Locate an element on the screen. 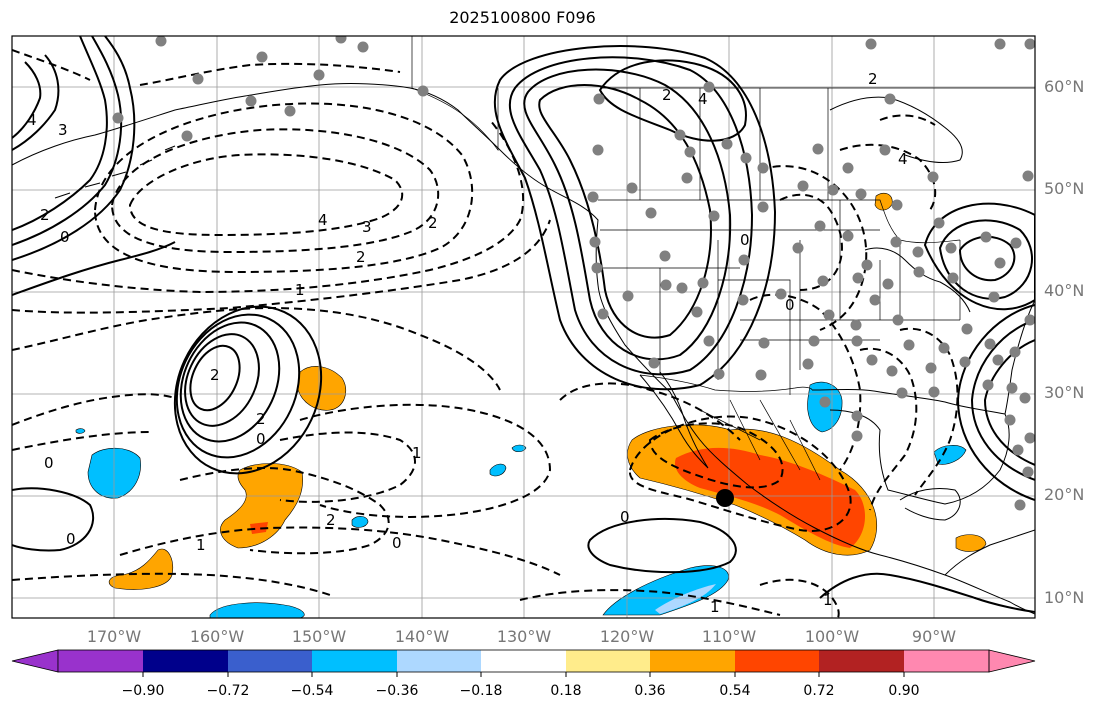 The image size is (1105, 712). colorbar-max-extend is located at coordinates (1012, 661).